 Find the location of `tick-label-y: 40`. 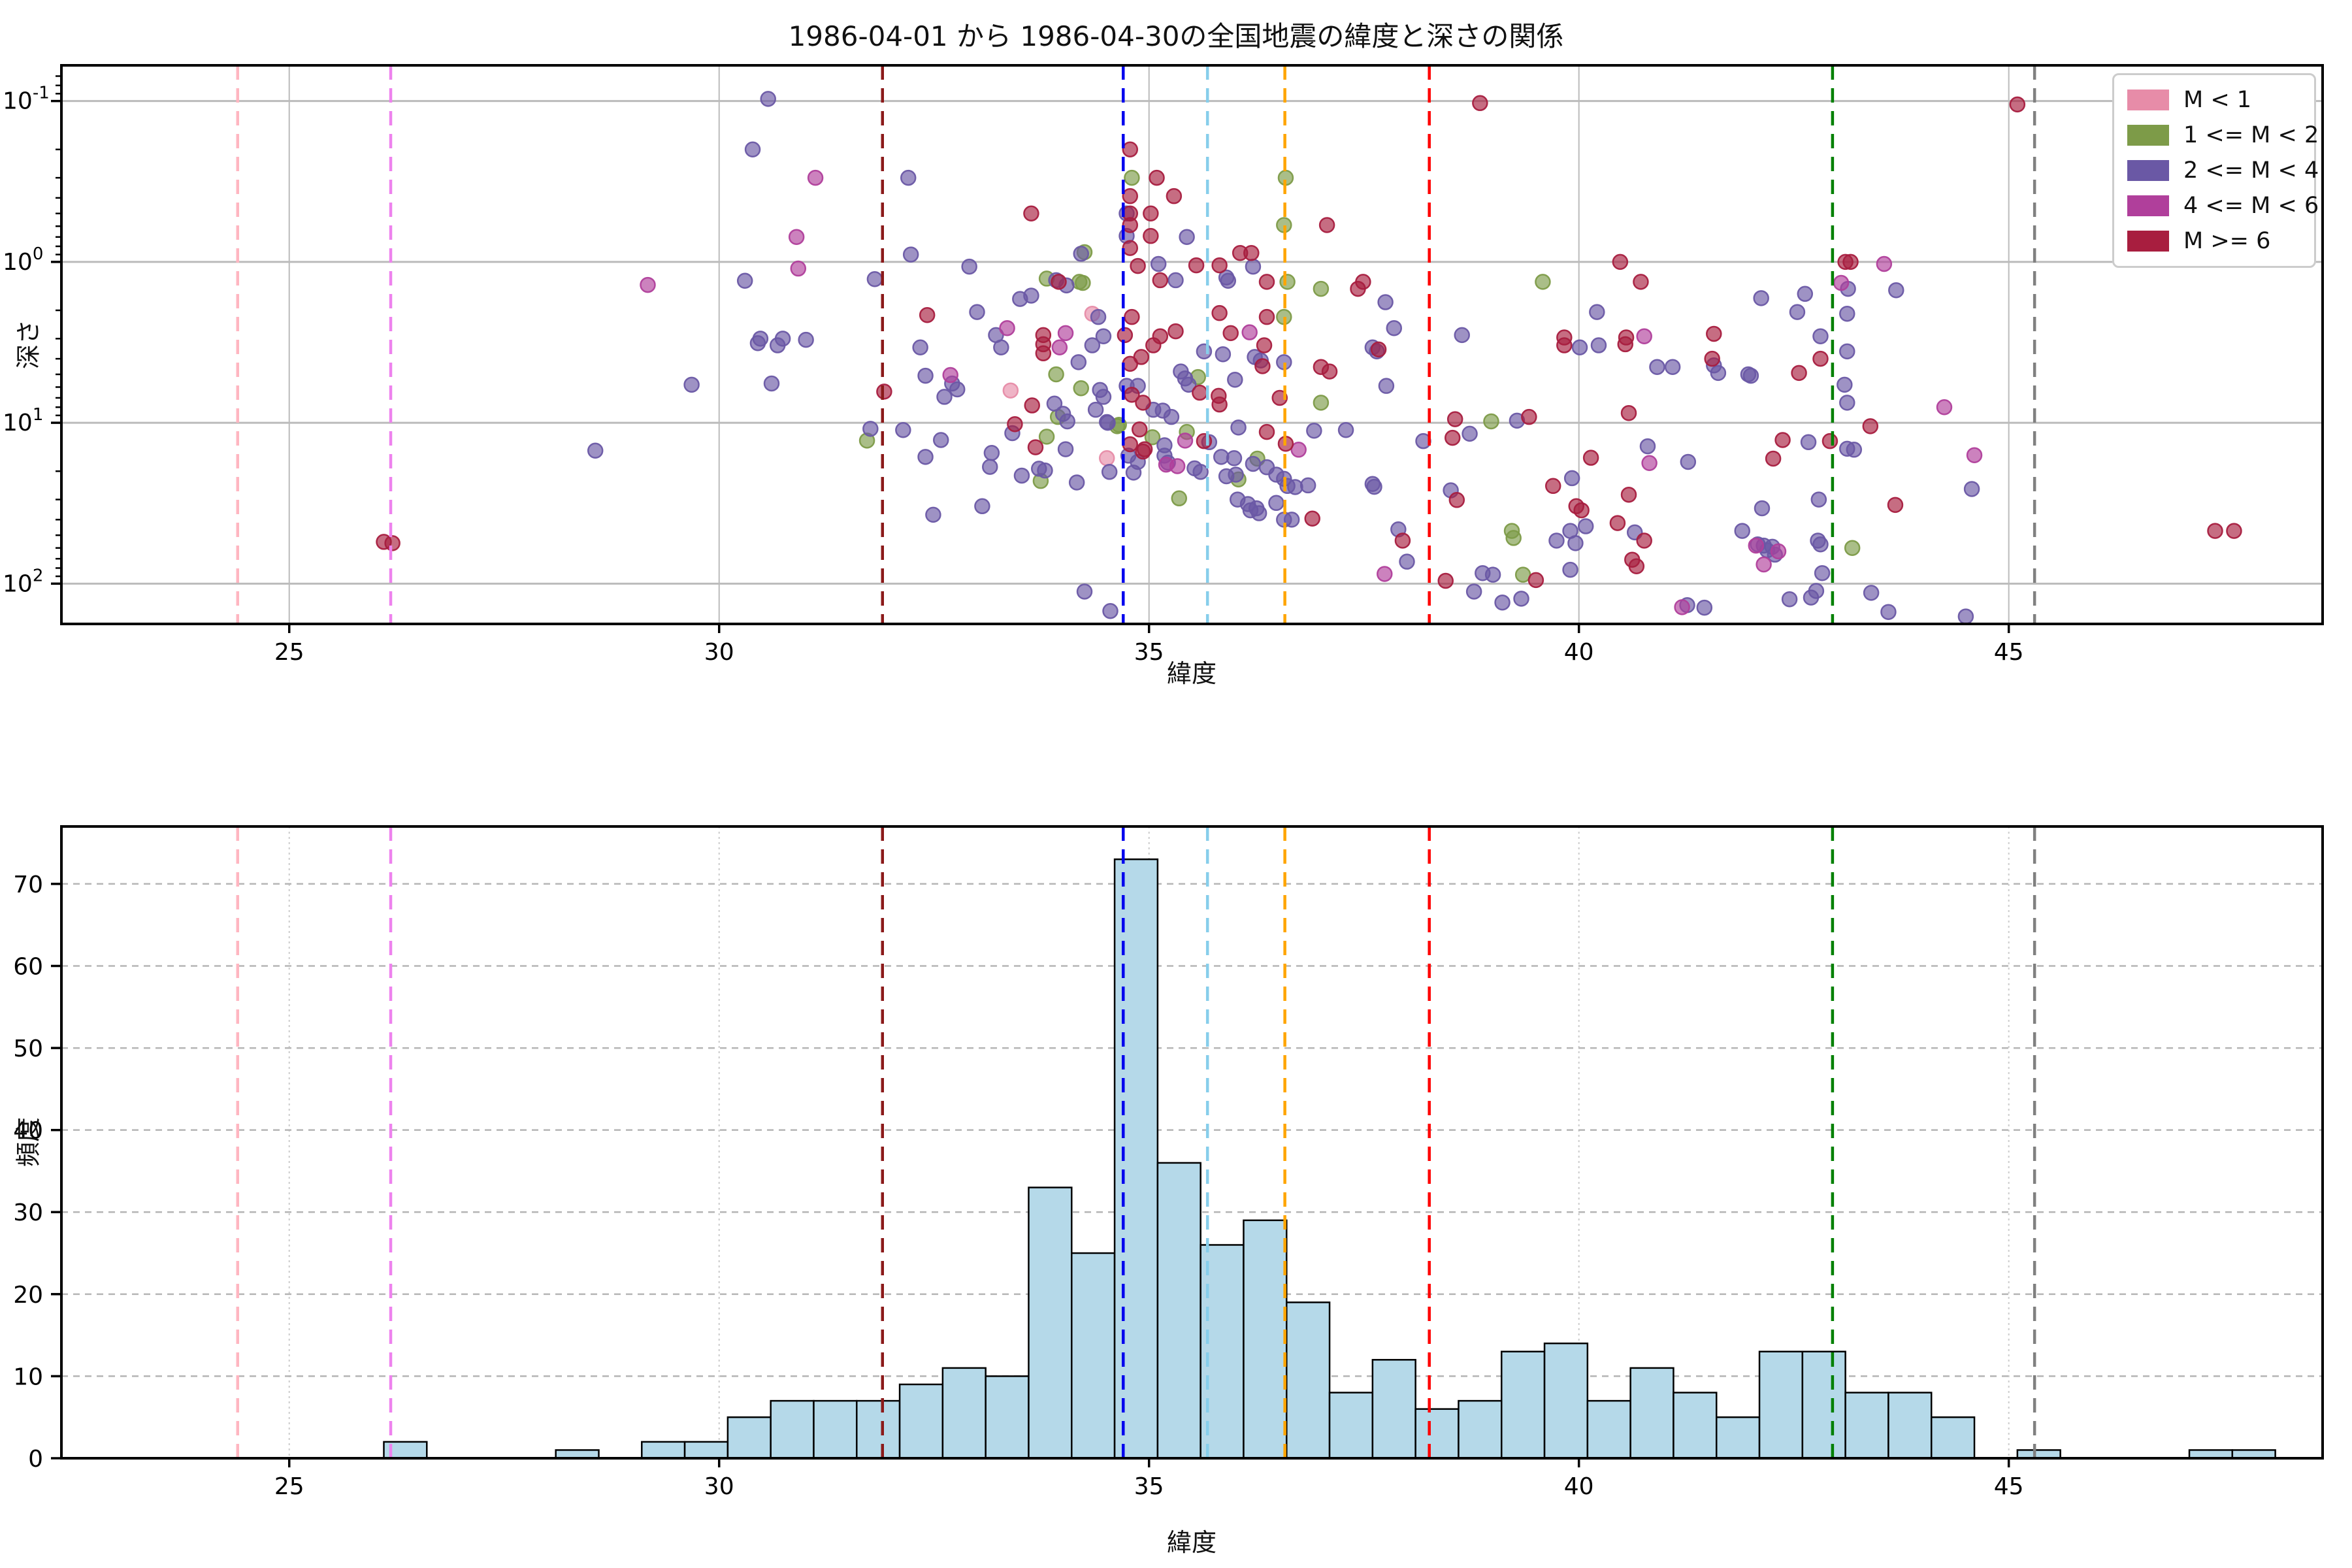

tick-label-y: 40 is located at coordinates (28, 1131).